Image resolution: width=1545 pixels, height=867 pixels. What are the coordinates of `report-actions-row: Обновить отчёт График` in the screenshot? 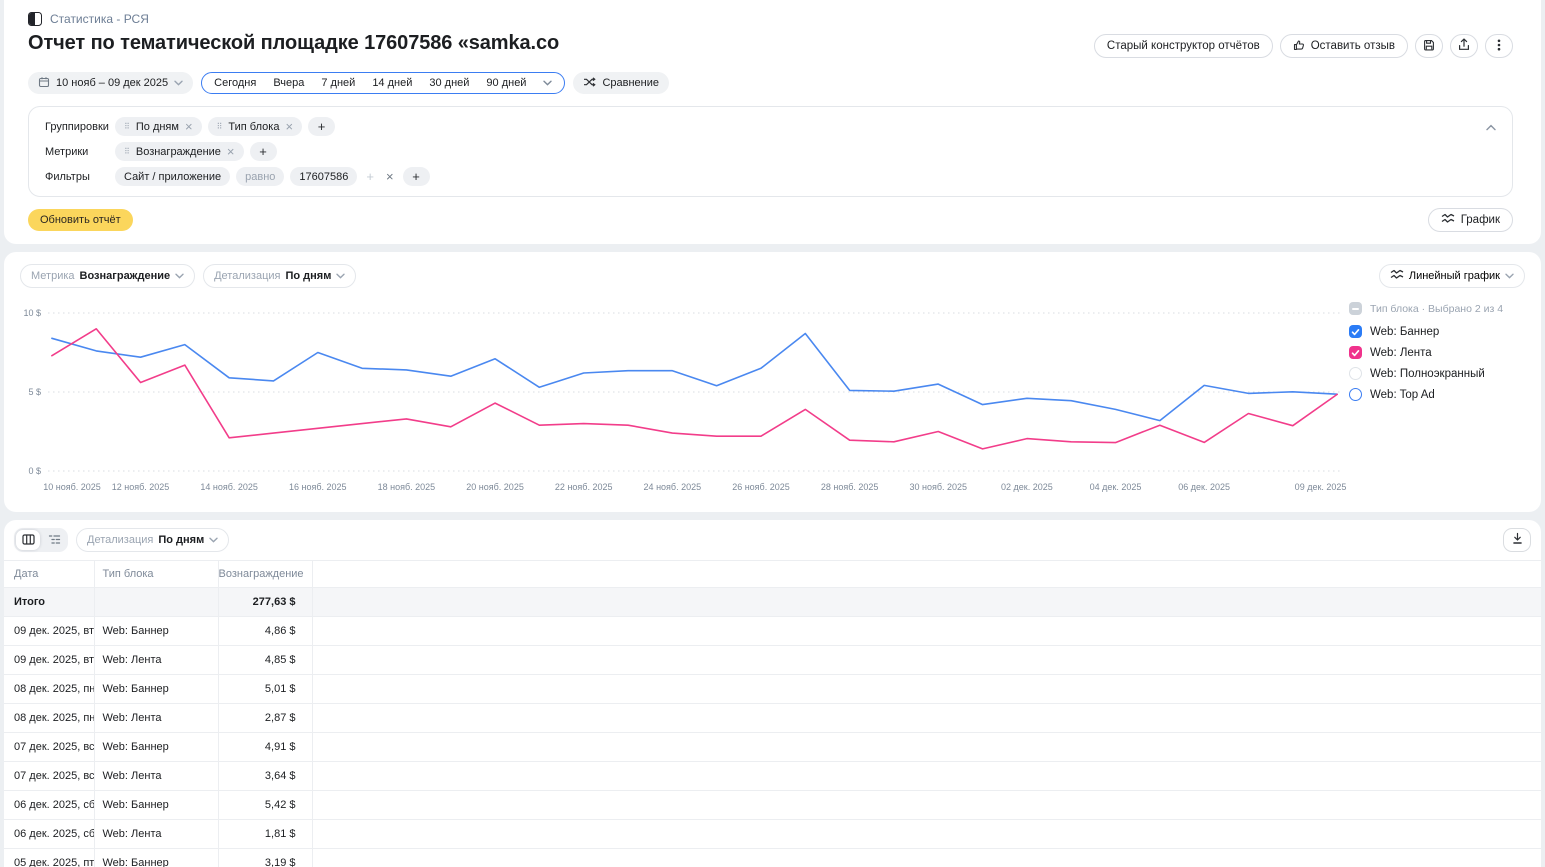 It's located at (770, 220).